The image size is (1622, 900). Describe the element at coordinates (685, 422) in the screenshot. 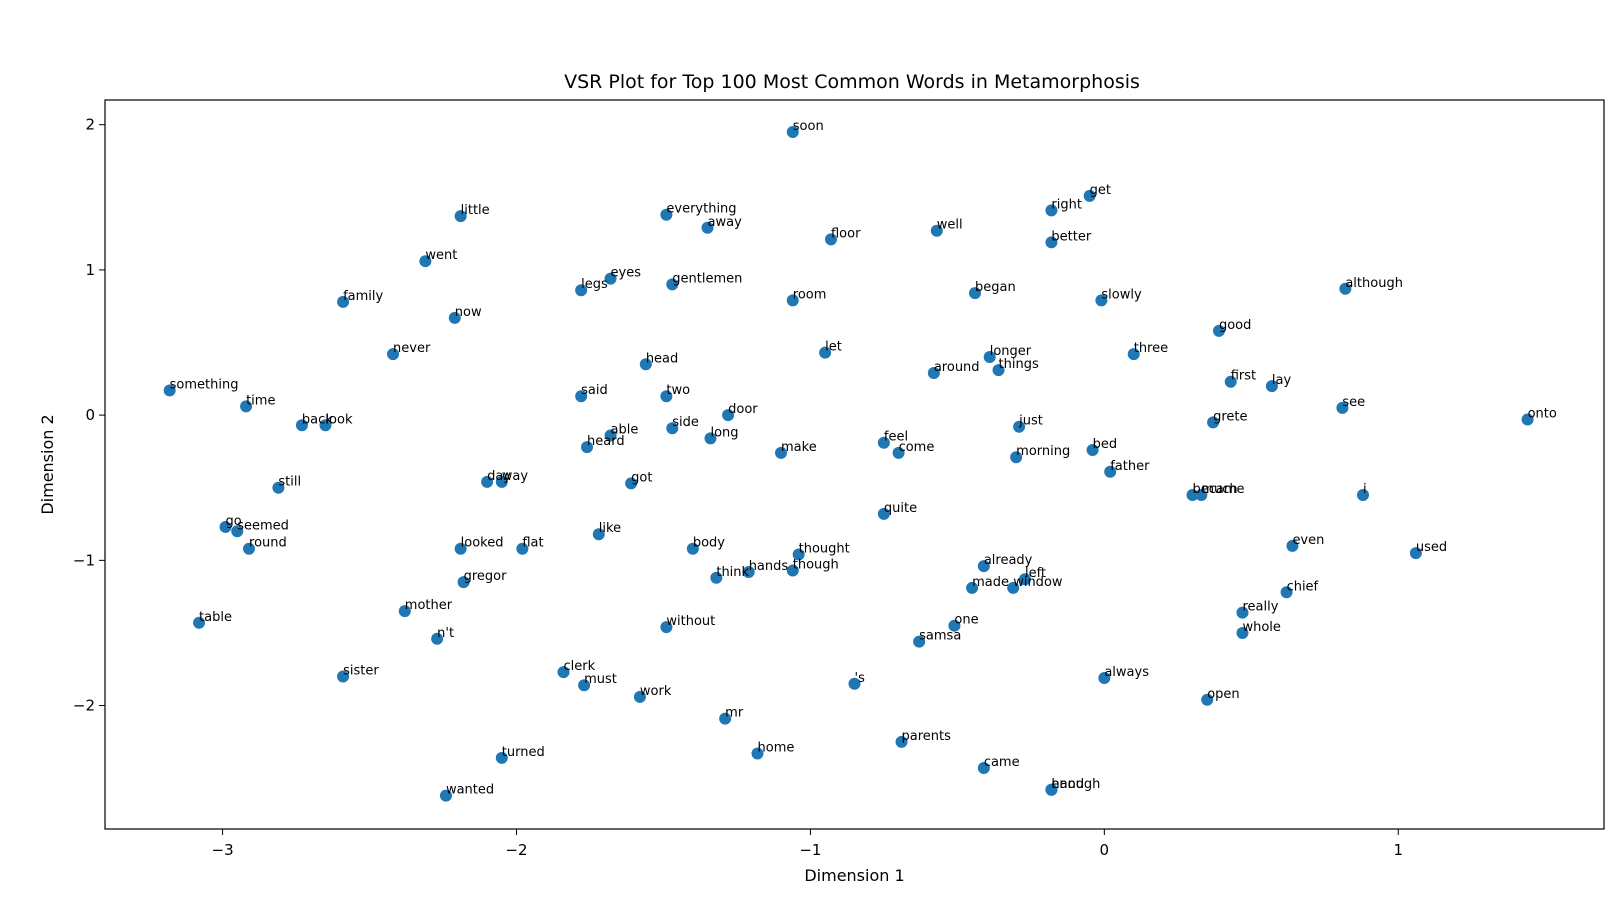

I see `point-label: side` at that location.